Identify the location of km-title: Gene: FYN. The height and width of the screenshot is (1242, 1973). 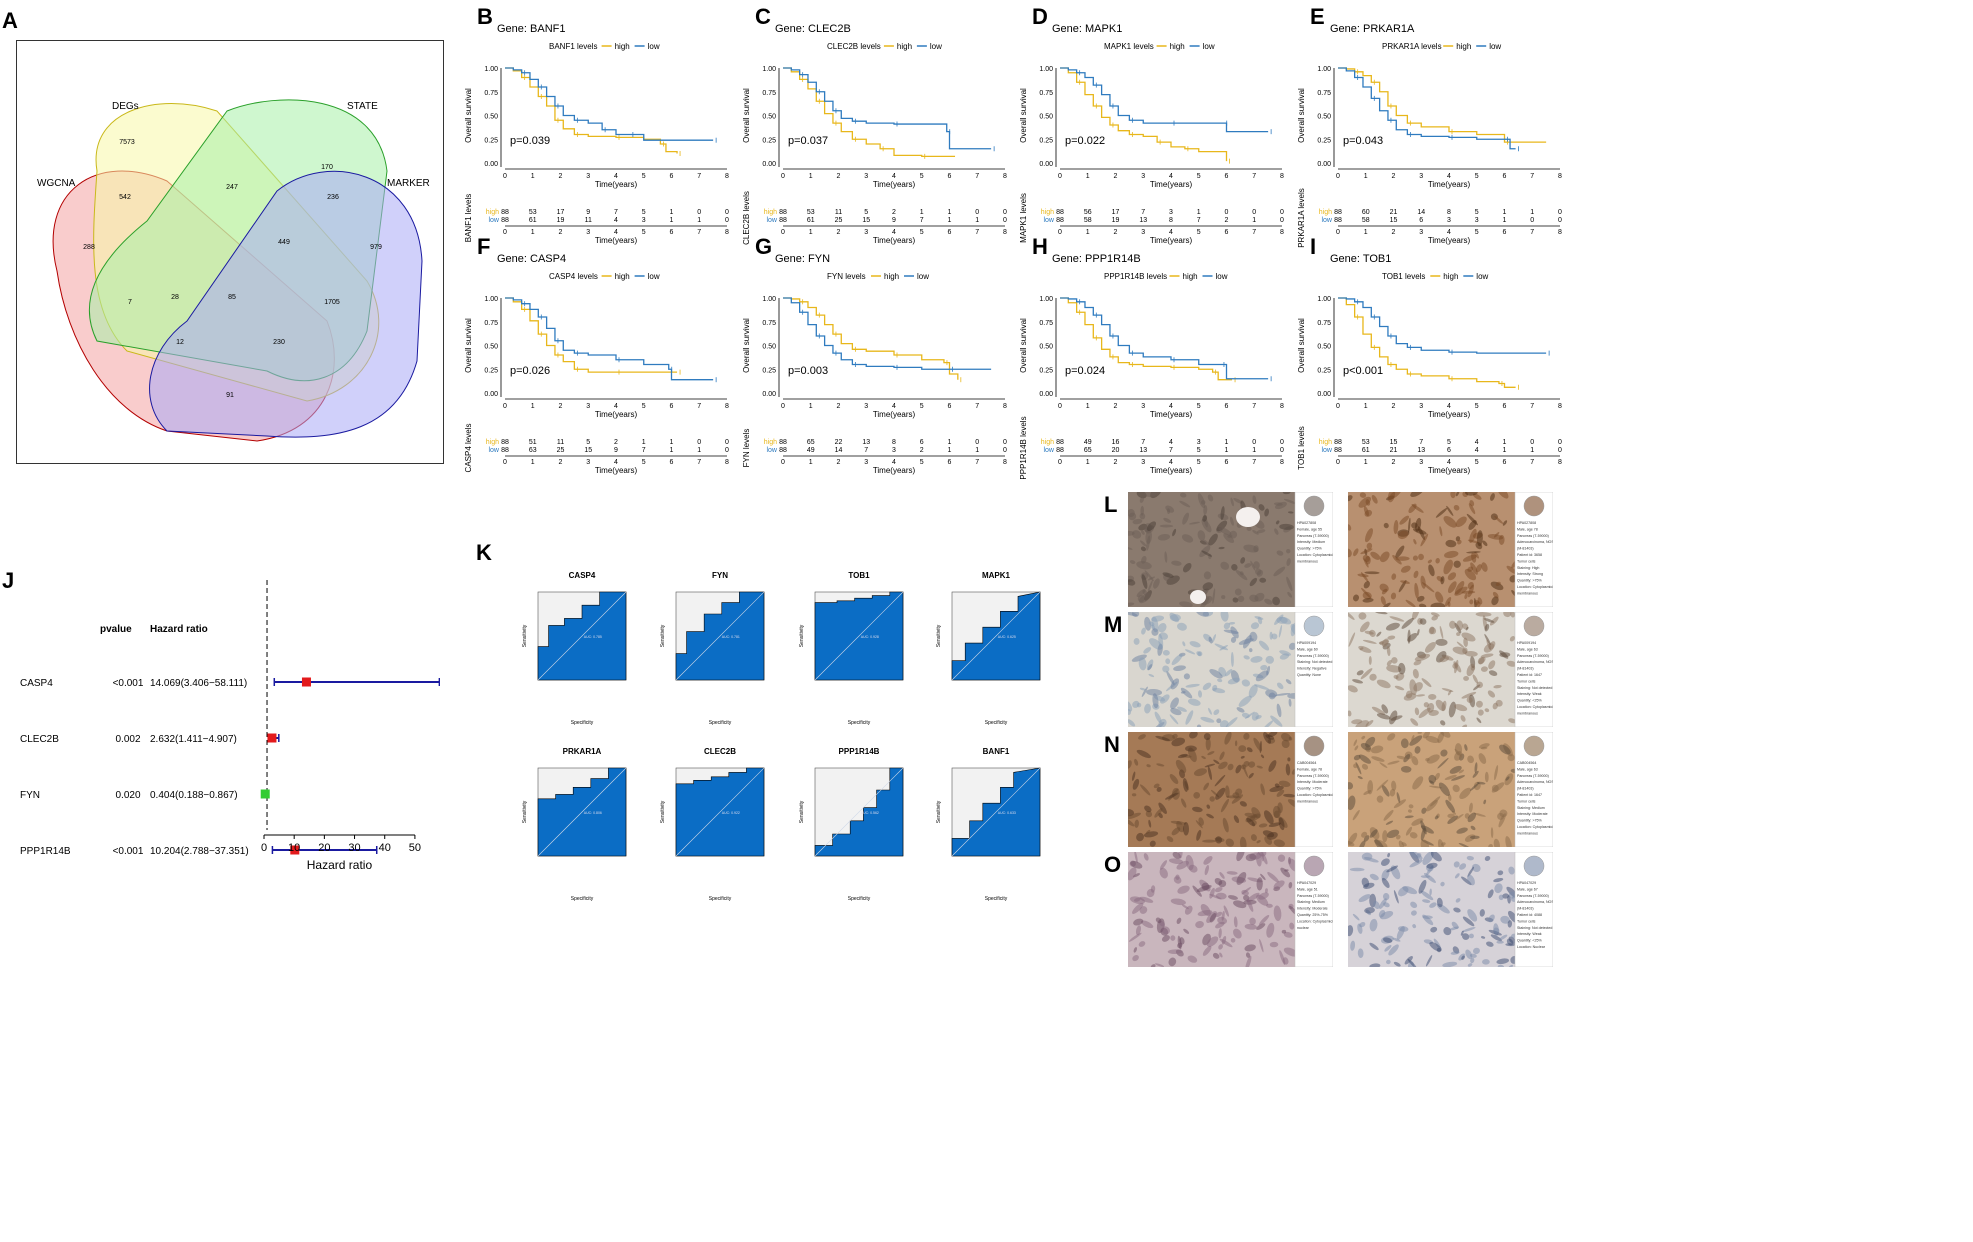
(802, 259).